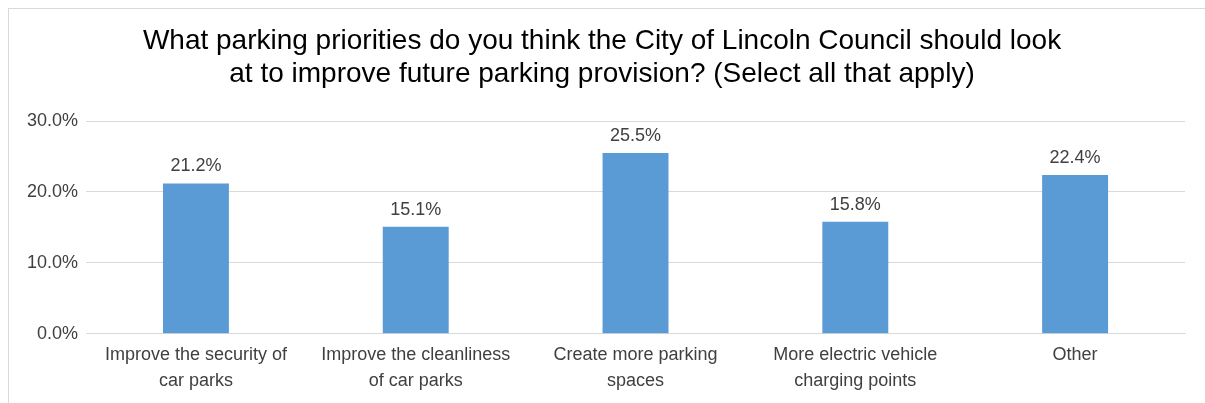  What do you see at coordinates (416, 366) in the screenshot?
I see `x-tick-label: Improve the cleanliness of car parks` at bounding box center [416, 366].